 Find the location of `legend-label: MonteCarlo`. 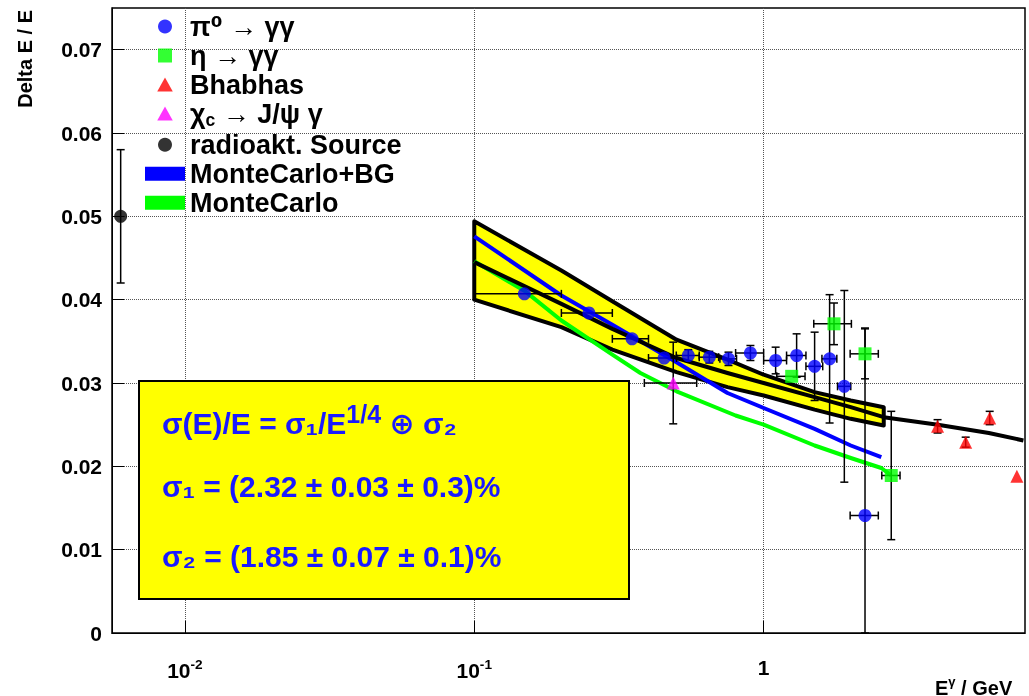

legend-label: MonteCarlo is located at coordinates (264, 202).